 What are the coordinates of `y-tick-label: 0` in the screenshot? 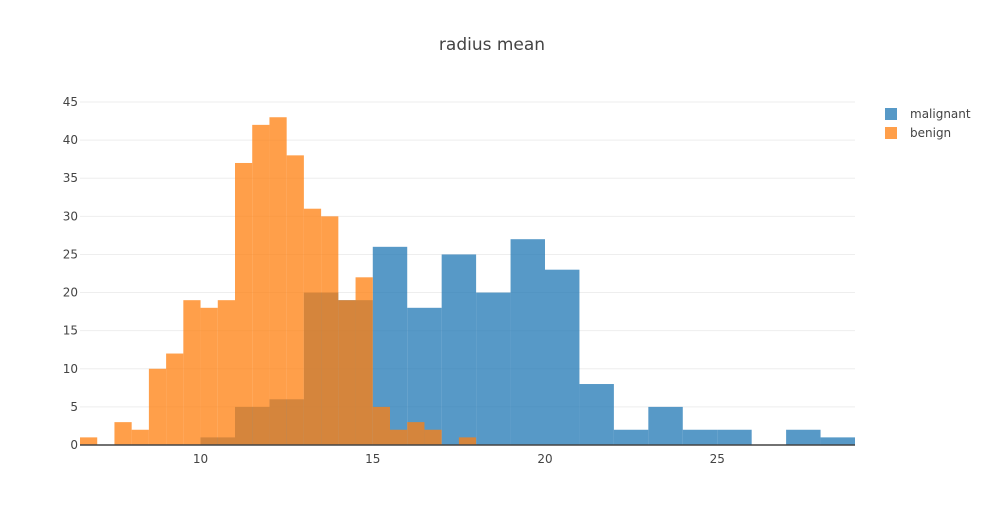 It's located at (74, 445).